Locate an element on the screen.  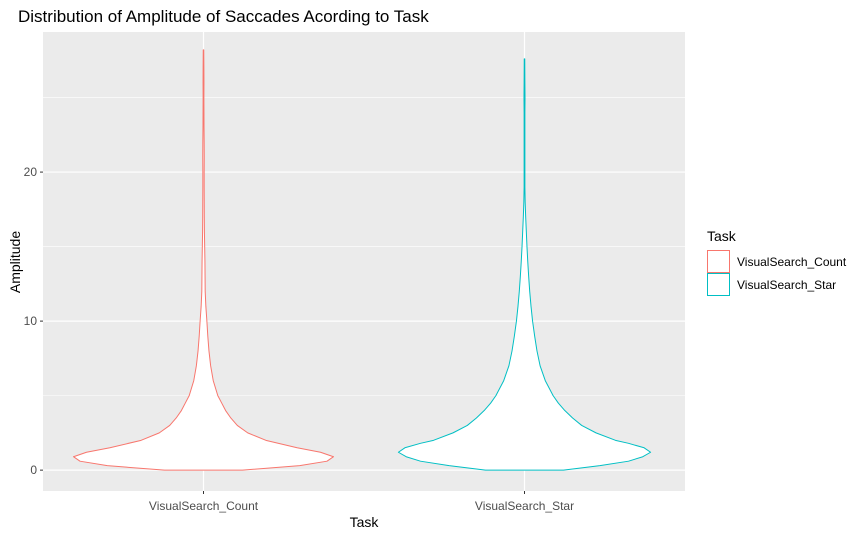
x-tick-label: VisualSearch_Count is located at coordinates (204, 506).